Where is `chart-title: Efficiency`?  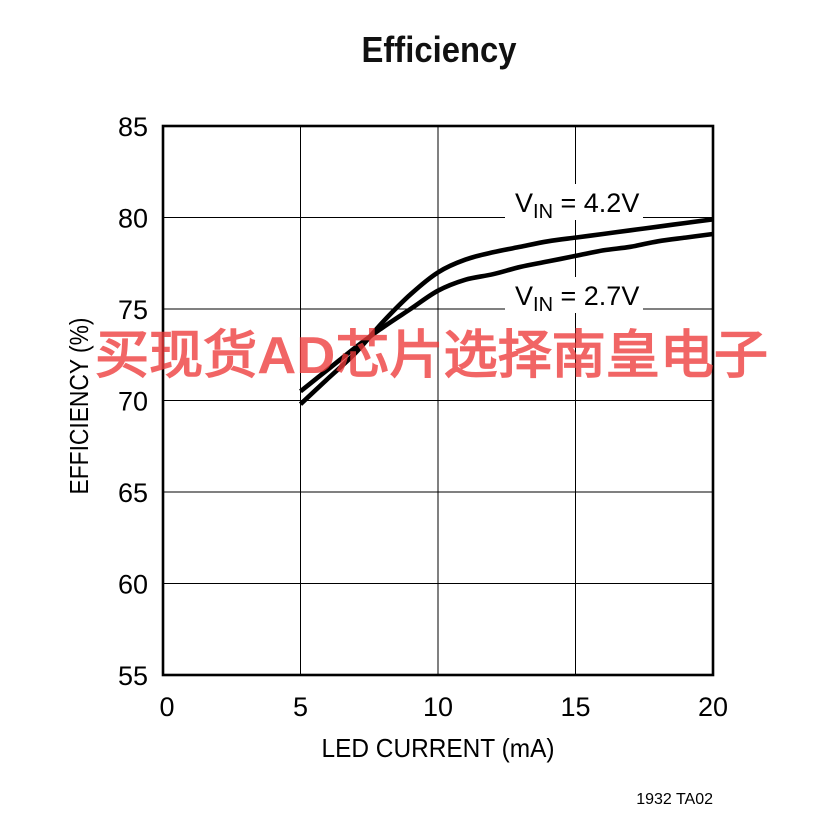 chart-title: Efficiency is located at coordinates (439, 49).